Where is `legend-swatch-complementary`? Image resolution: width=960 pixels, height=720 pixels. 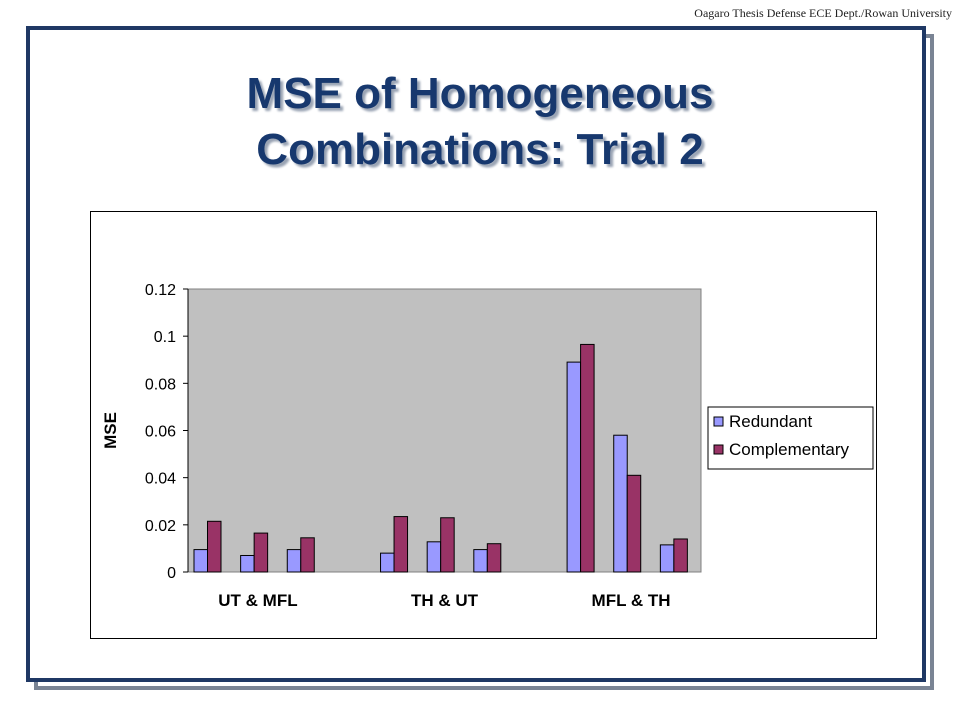
legend-swatch-complementary is located at coordinates (718, 449).